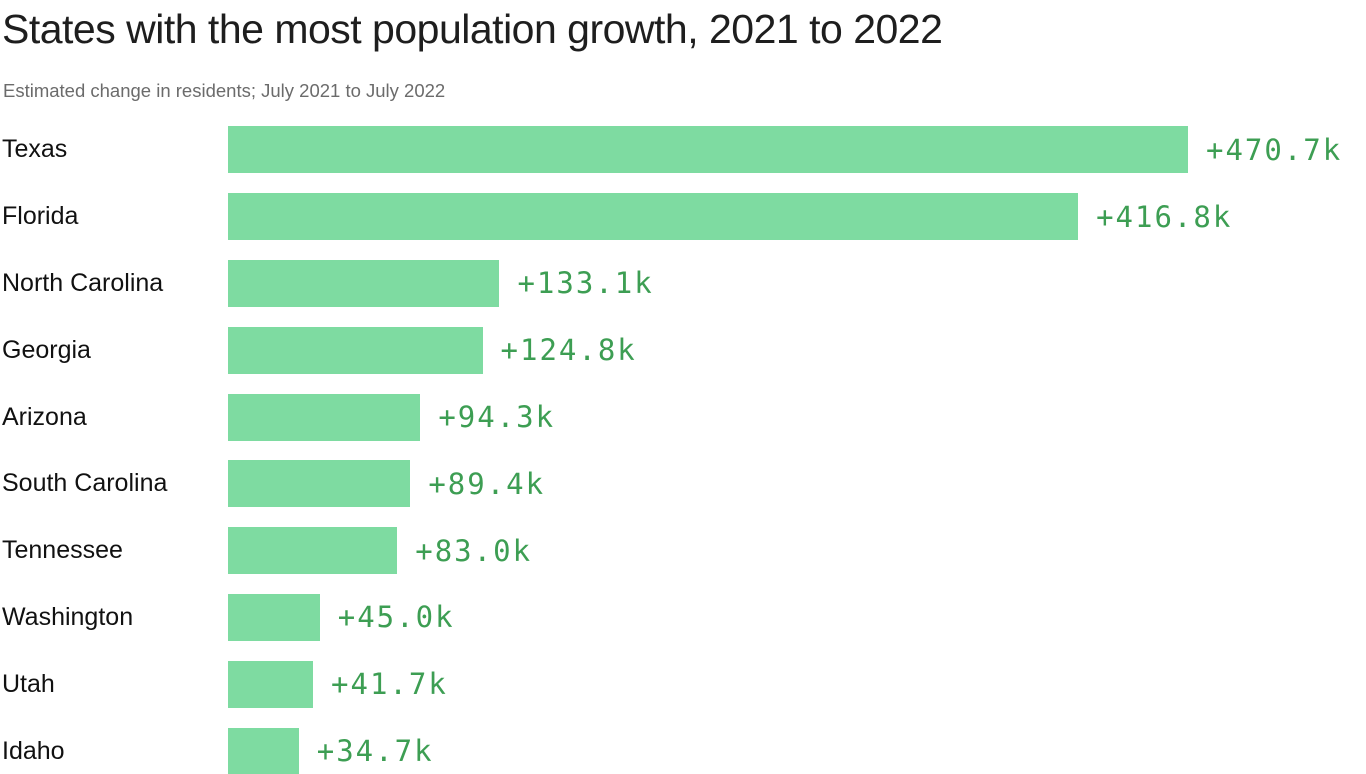 This screenshot has height=774, width=1366. I want to click on category-label: Tennessee, so click(62, 550).